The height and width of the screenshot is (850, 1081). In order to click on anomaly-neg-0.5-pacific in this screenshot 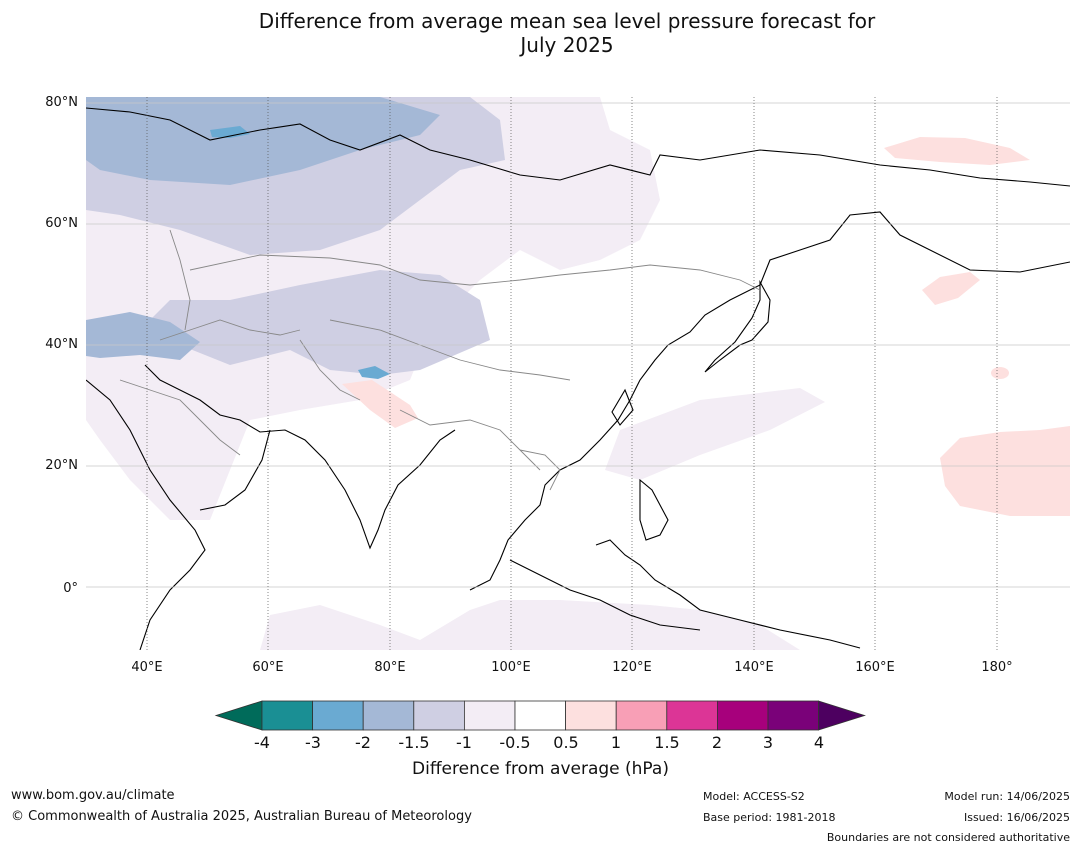, I will do `click(715, 434)`.